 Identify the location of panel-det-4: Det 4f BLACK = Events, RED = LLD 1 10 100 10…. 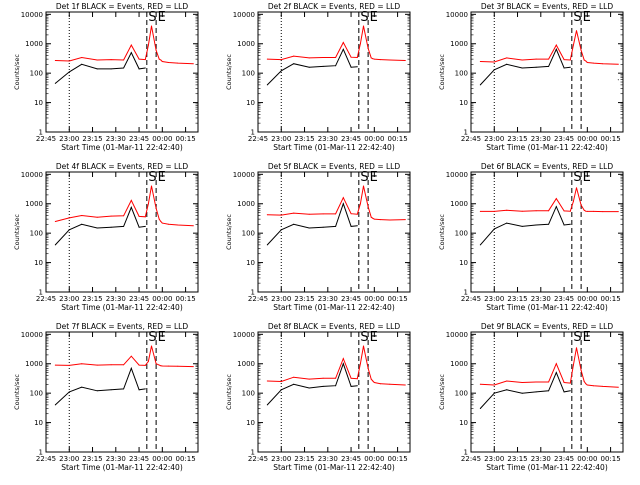
(106, 237).